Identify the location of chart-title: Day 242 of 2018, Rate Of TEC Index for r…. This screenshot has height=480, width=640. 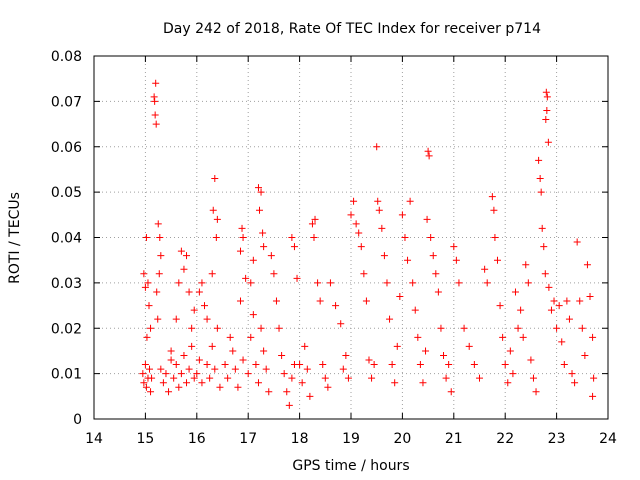
(352, 29).